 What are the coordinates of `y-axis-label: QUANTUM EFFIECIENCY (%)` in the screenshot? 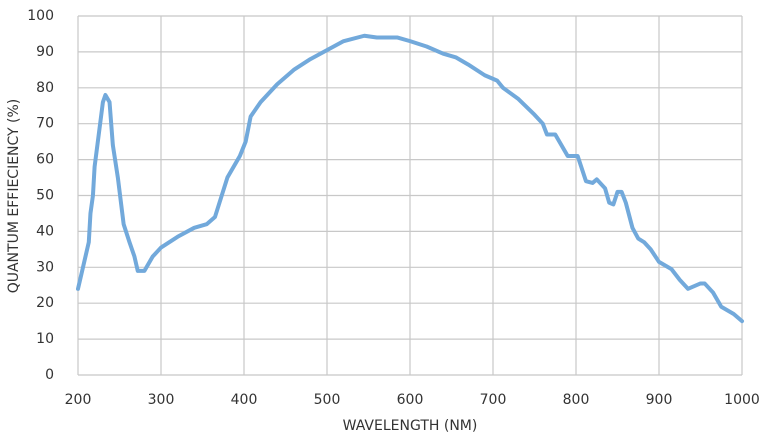 It's located at (14, 196).